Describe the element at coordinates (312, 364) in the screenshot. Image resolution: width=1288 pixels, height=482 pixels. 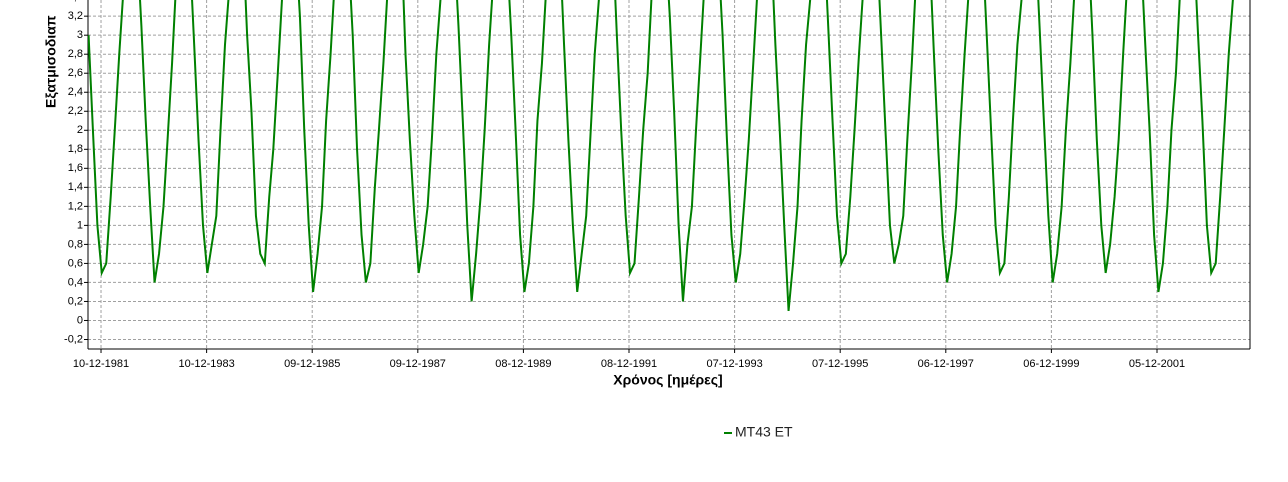
I see `x-tick-label: 09-12-1985` at that location.